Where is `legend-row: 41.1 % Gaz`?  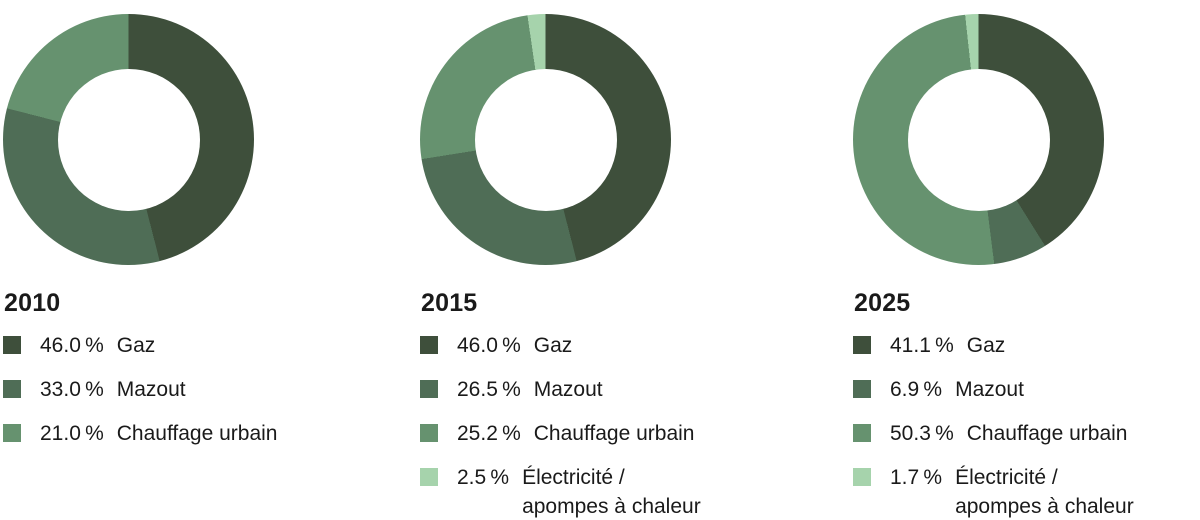
legend-row: 41.1 % Gaz is located at coordinates (1026, 345).